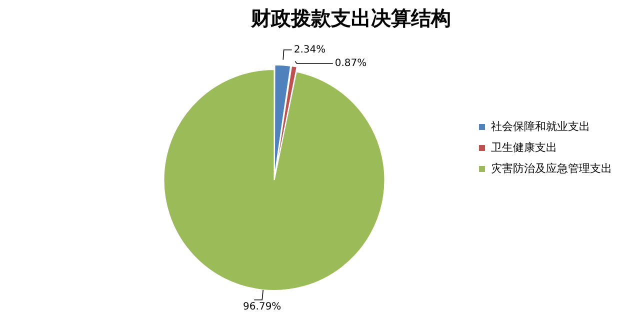 This screenshot has height=326, width=632. What do you see at coordinates (551, 168) in the screenshot?
I see `legend-label: 灾害防治及应急管理支出` at bounding box center [551, 168].